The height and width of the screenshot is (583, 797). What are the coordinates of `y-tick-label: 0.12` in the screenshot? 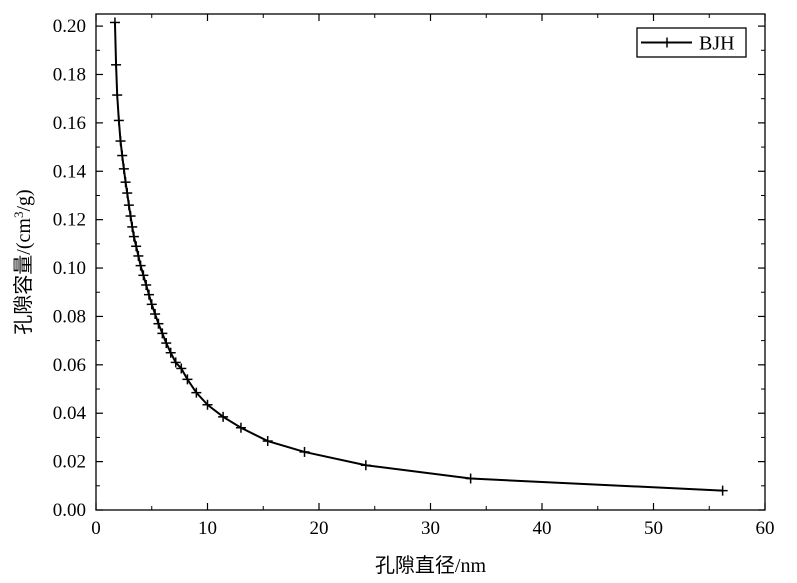 It's located at (69, 220).